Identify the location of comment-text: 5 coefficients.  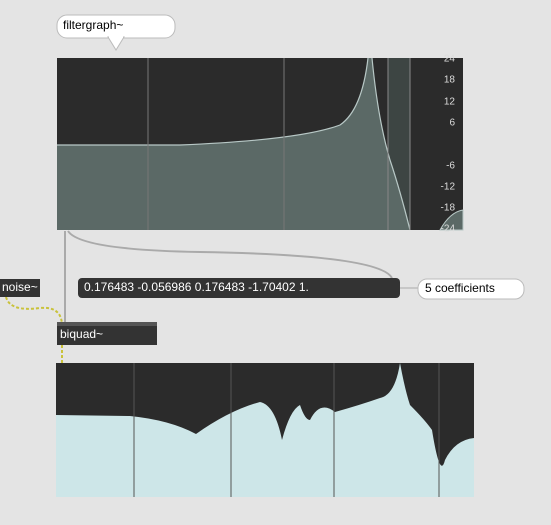
(460, 288).